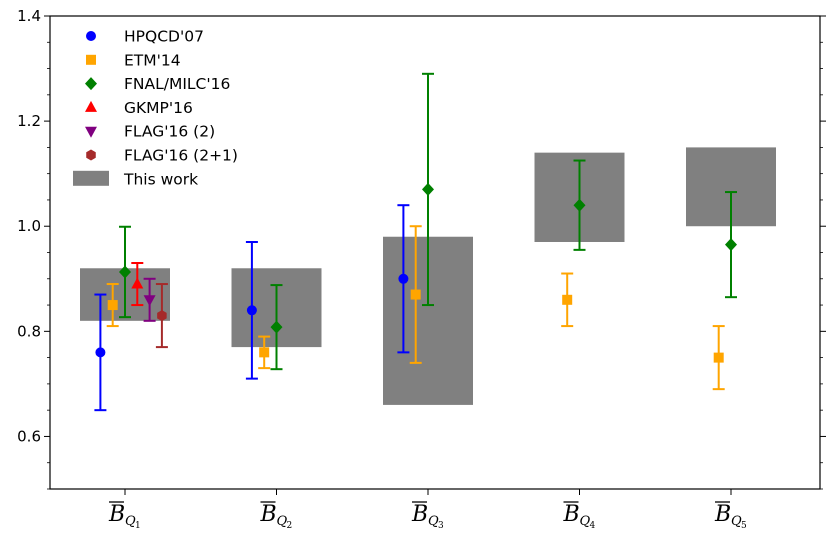  What do you see at coordinates (164, 37) in the screenshot?
I see `legend-label: HPQCD'07` at bounding box center [164, 37].